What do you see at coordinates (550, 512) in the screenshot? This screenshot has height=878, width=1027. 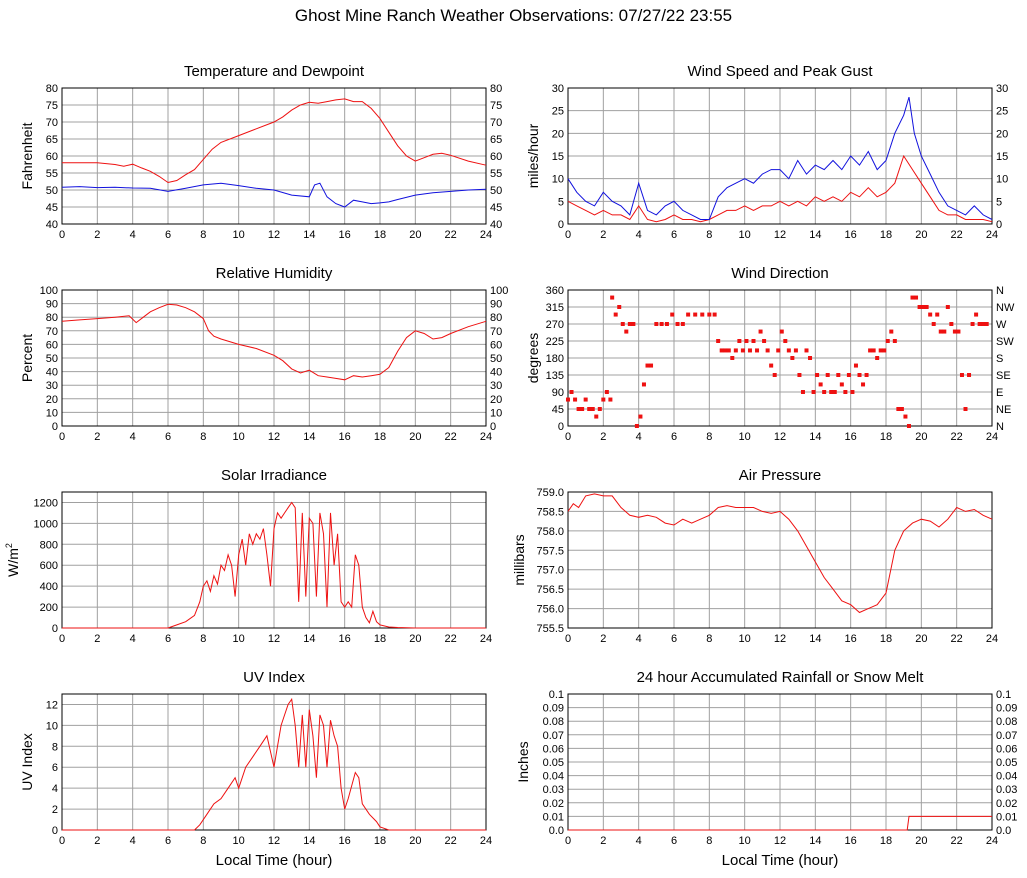 I see `ytick-label: 758.5` at bounding box center [550, 512].